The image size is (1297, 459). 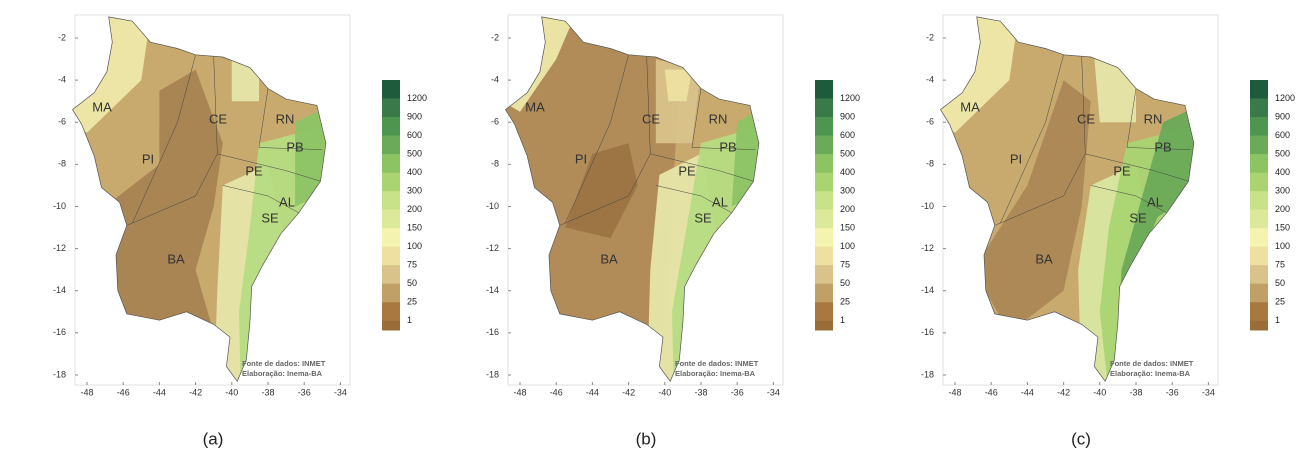 What do you see at coordinates (646, 438) in the screenshot?
I see `panel-caption: (b)` at bounding box center [646, 438].